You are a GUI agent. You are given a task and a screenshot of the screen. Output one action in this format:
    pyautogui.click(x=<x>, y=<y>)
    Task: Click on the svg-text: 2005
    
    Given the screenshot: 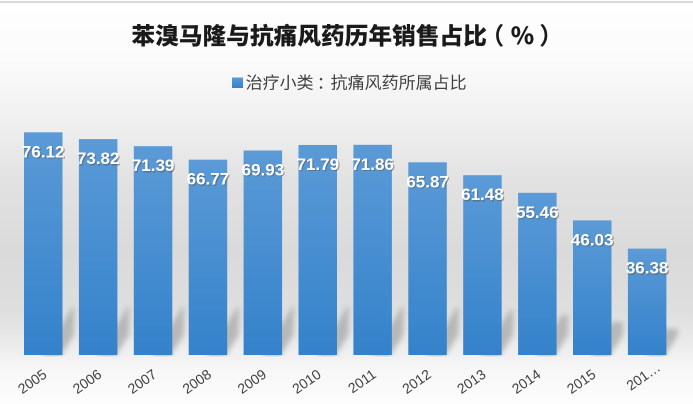 What is the action you would take?
    pyautogui.click(x=32, y=381)
    